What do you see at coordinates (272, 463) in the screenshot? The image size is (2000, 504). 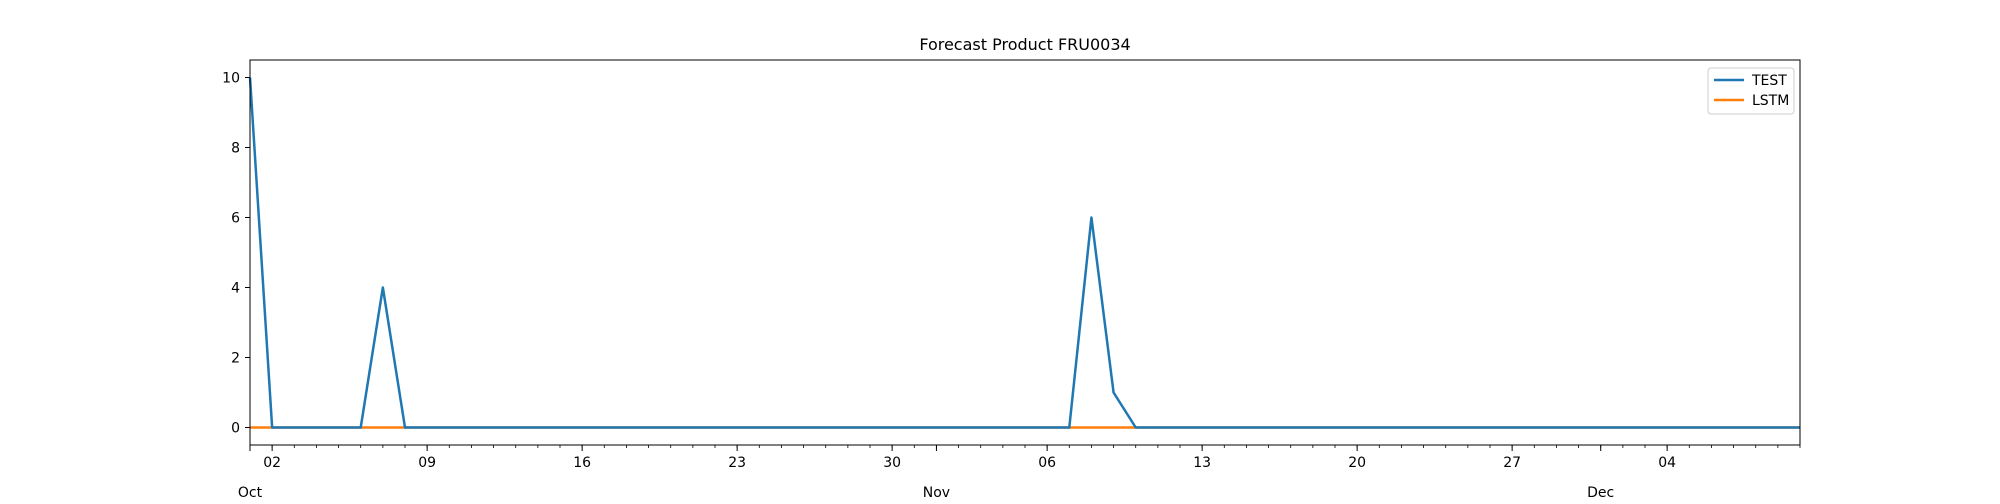 I see `x-tick-label: 02` at bounding box center [272, 463].